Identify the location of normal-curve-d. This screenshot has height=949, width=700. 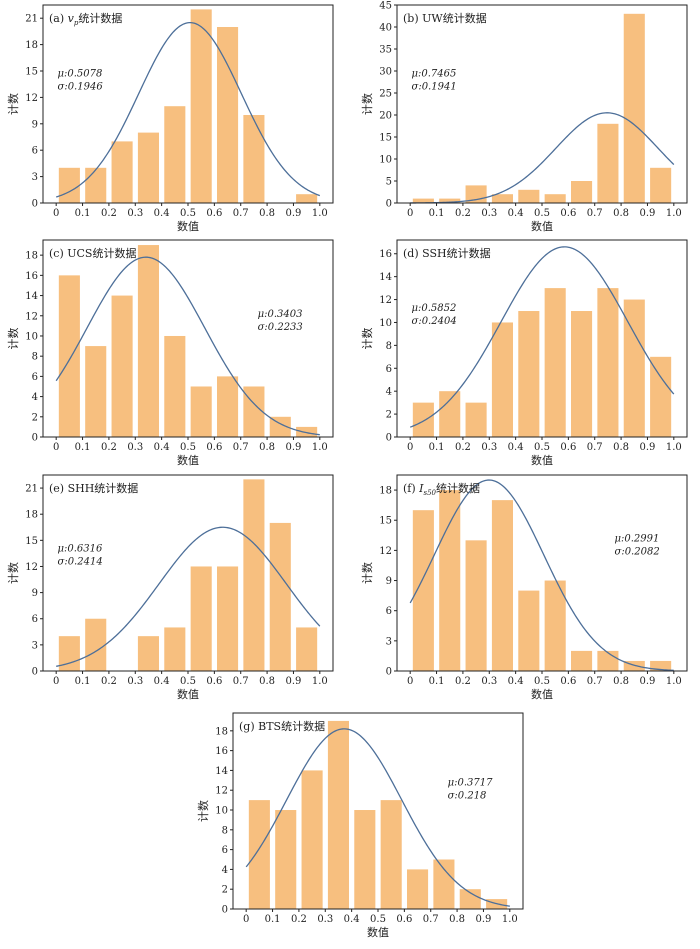
(542, 337).